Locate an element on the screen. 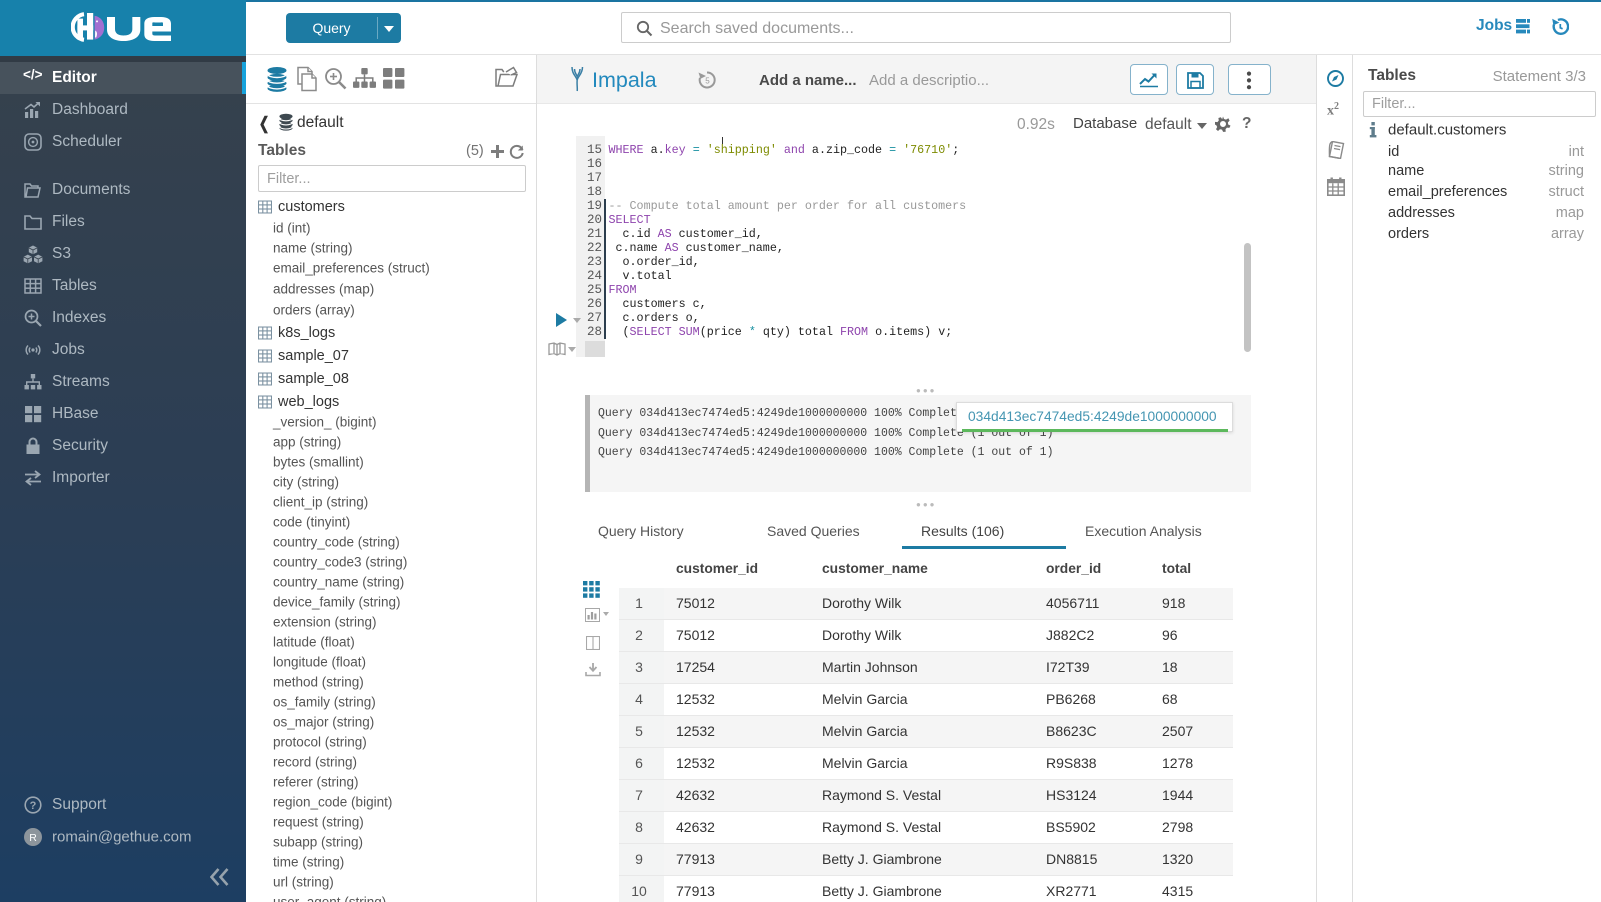 This screenshot has width=1601, height=902. svg-text: 5 is located at coordinates (707, 81).